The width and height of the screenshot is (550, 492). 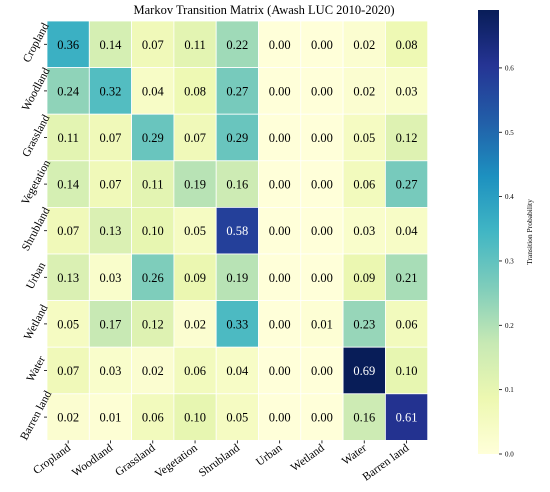 What do you see at coordinates (509, 261) in the screenshot?
I see `colorbar-tick-label: 0.3` at bounding box center [509, 261].